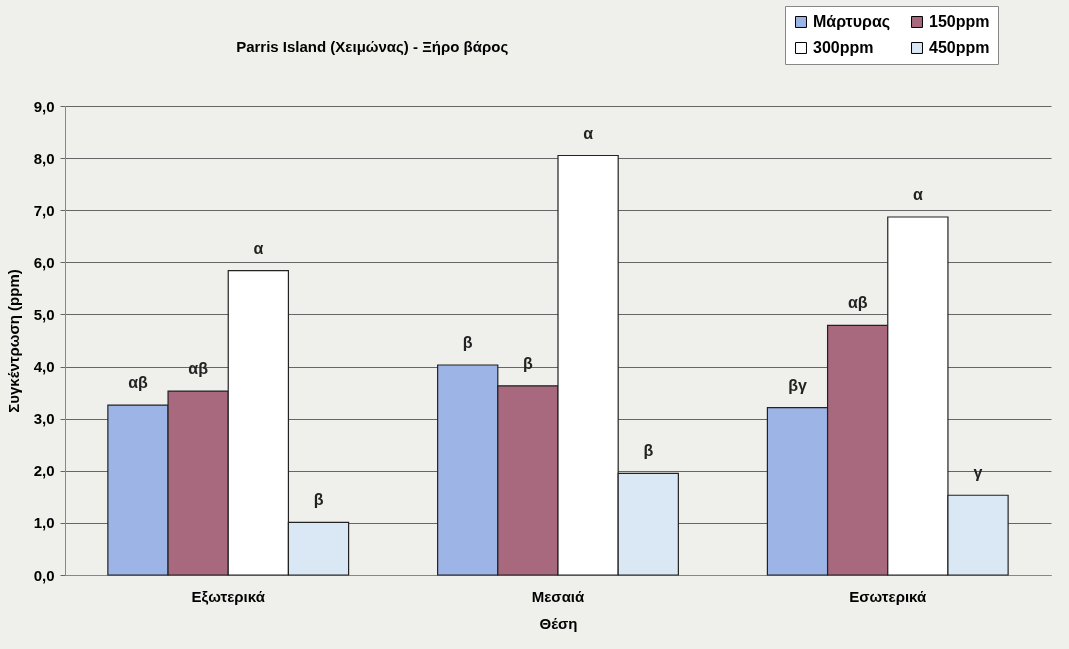 The height and width of the screenshot is (649, 1069). I want to click on y-tick-label: 4,0, so click(44, 367).